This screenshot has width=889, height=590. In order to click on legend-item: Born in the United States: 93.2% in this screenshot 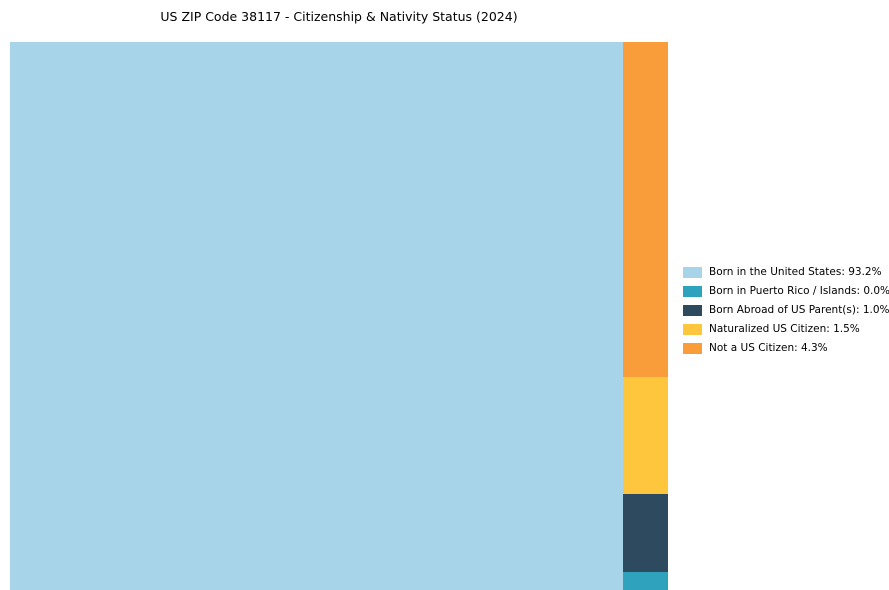, I will do `click(786, 272)`.